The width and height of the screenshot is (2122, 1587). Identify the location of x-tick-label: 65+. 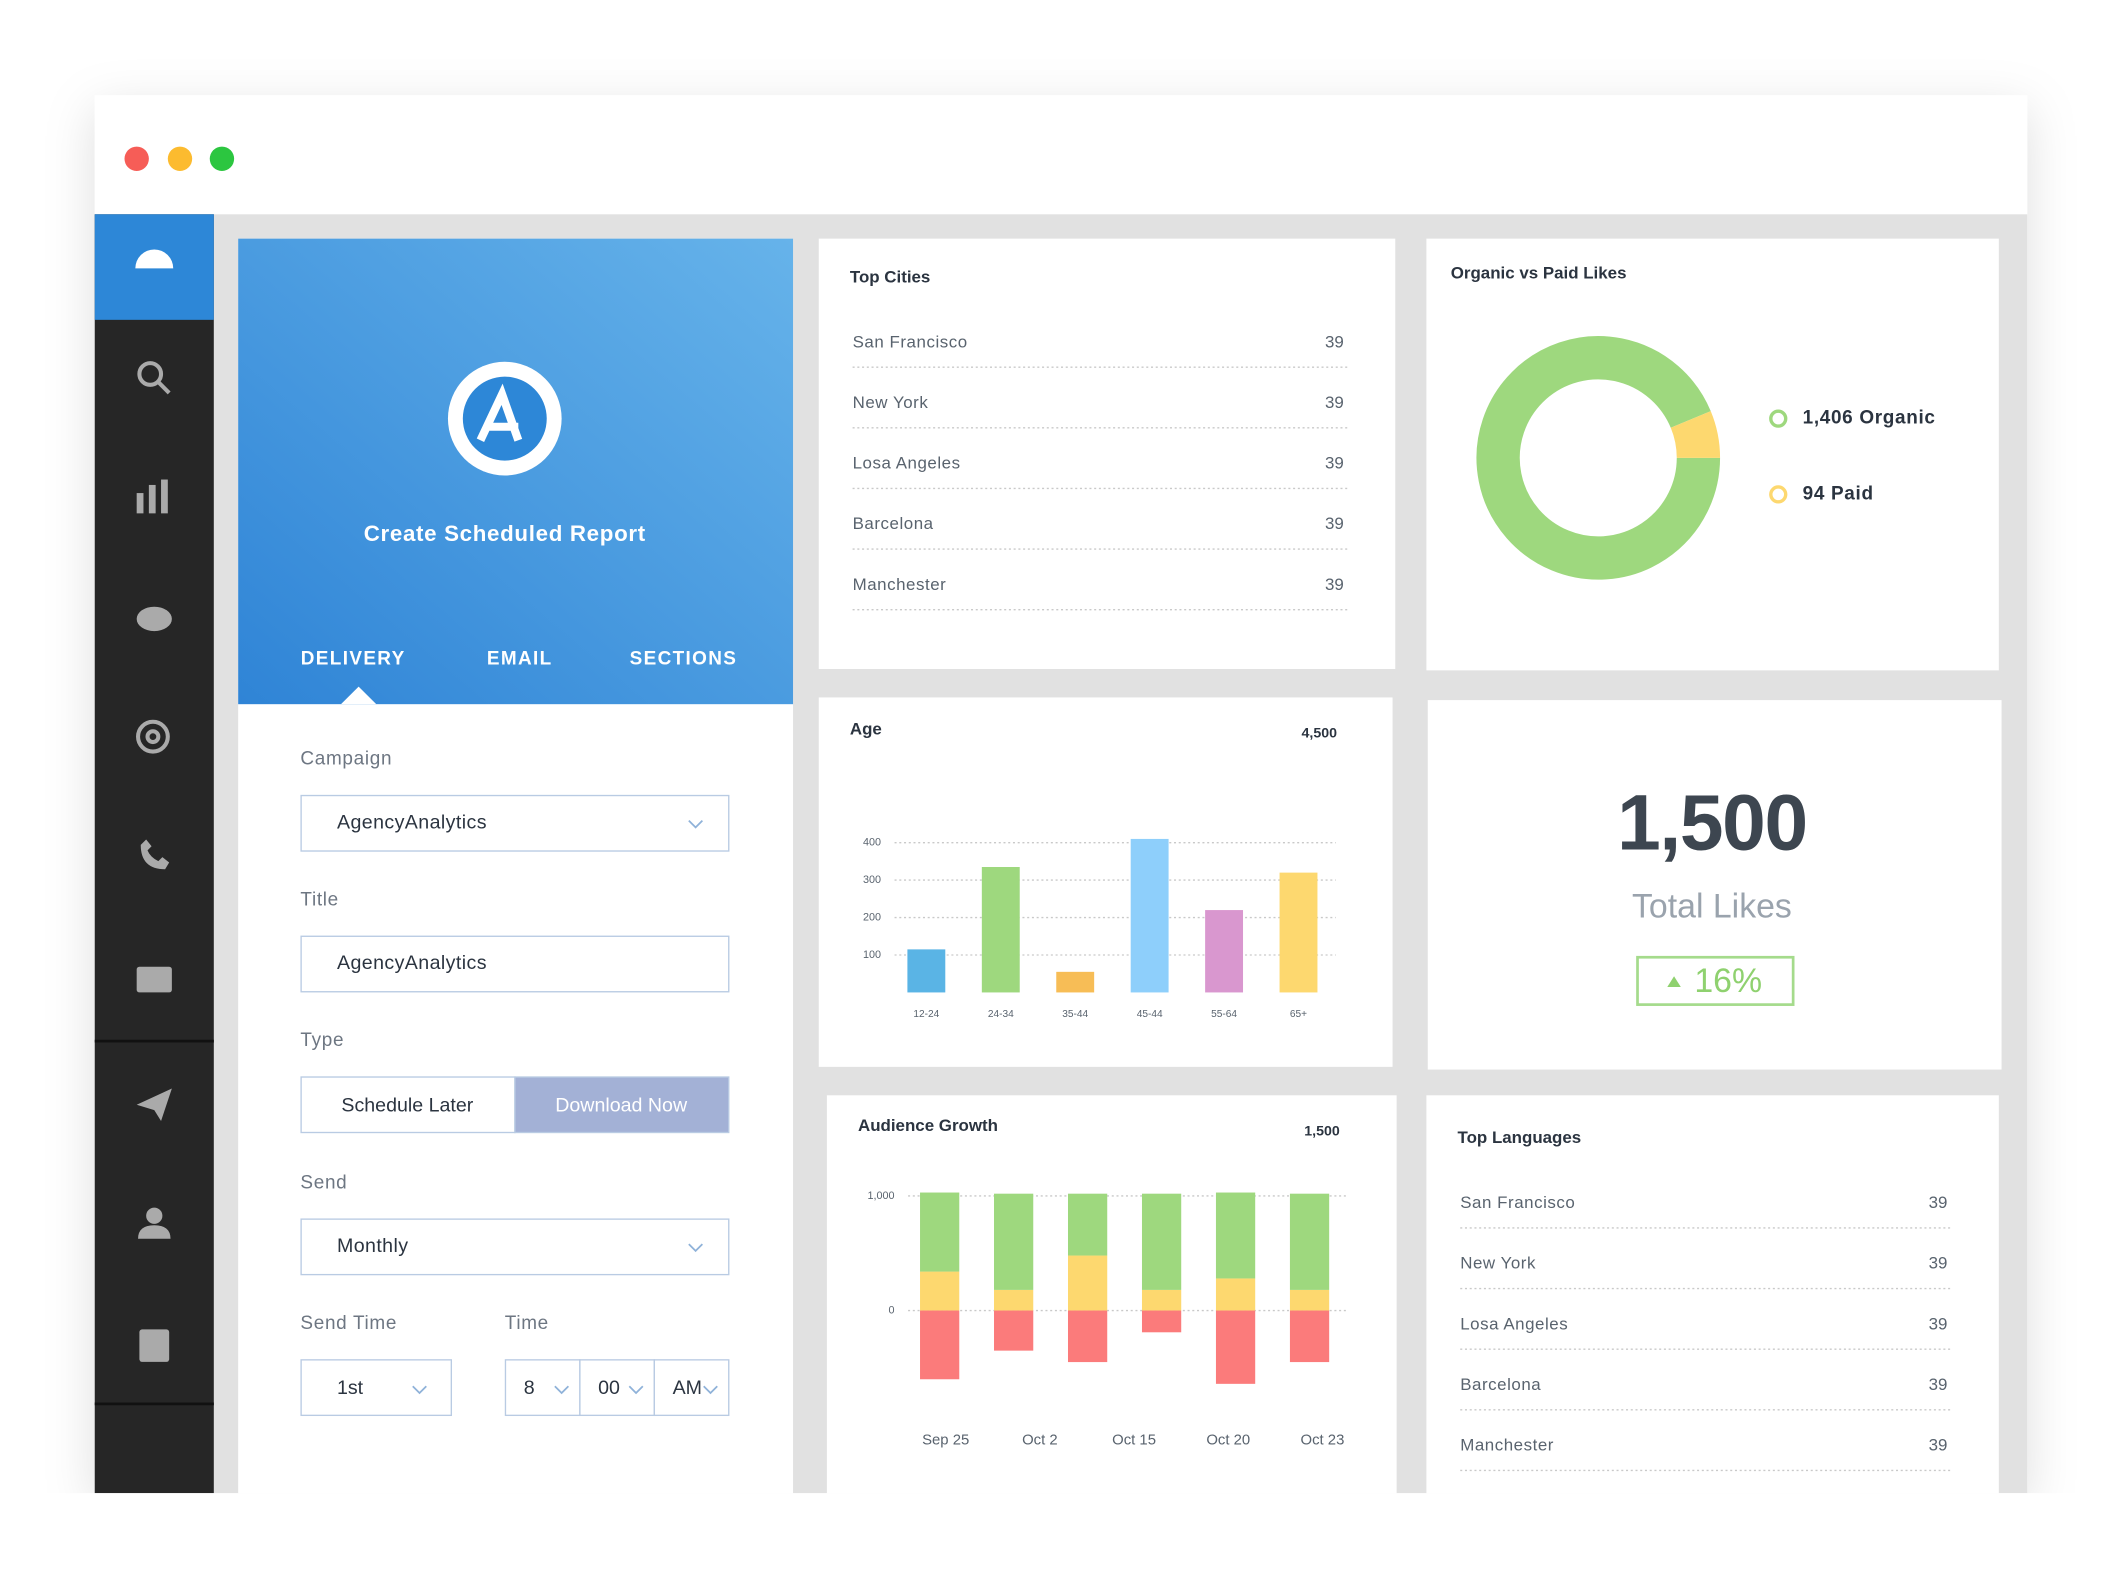
(1298, 1014).